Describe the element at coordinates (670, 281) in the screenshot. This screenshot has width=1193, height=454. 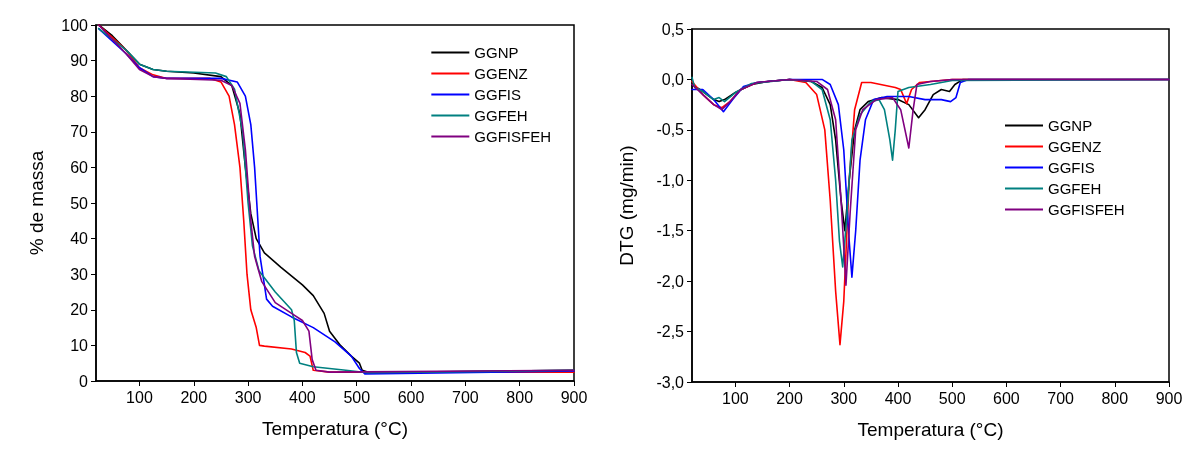
I see `y-tick-label: -2,0` at that location.